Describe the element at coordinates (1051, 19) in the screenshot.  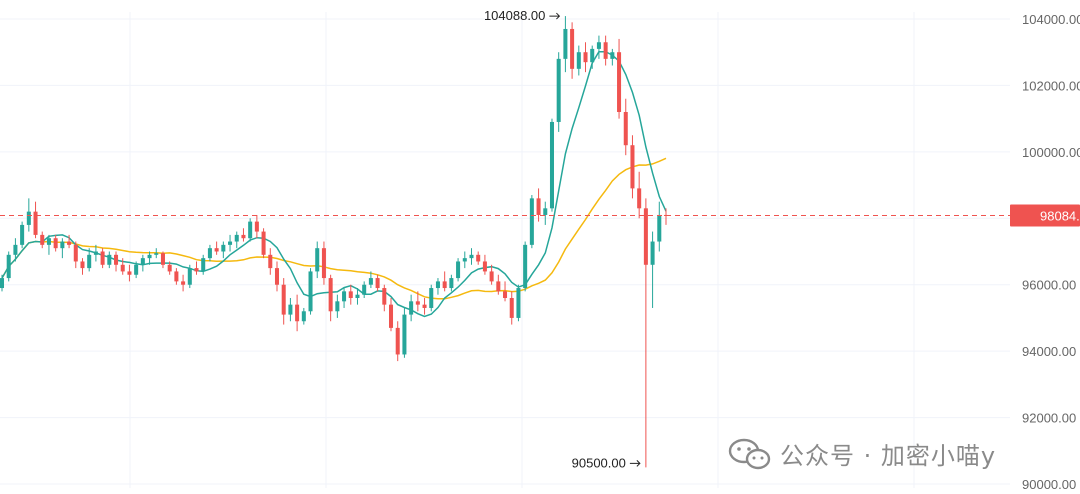
I see `y-tick-label: 104000.00` at that location.